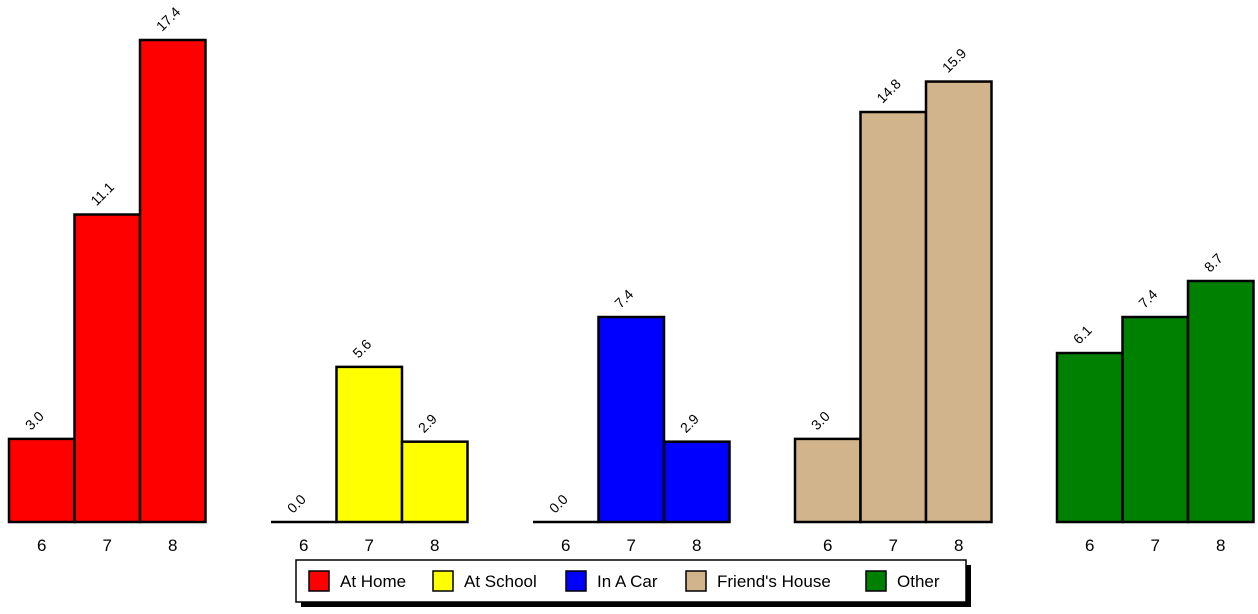  What do you see at coordinates (1213, 262) in the screenshot?
I see `value-label: 8.7` at bounding box center [1213, 262].